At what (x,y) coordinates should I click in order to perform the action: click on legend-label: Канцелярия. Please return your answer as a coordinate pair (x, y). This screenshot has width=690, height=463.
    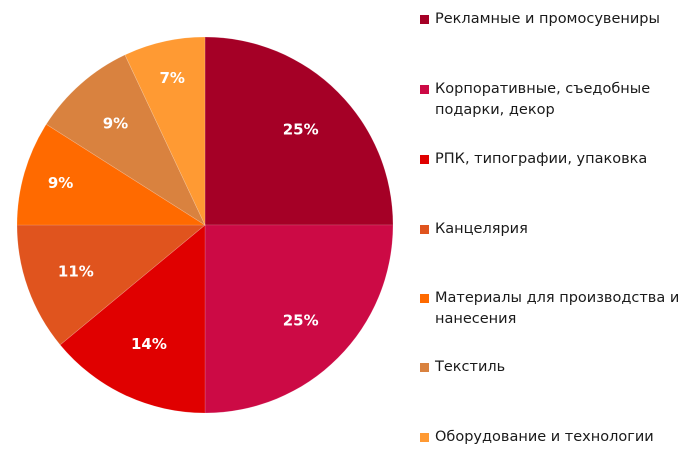
    Looking at the image, I should click on (481, 229).